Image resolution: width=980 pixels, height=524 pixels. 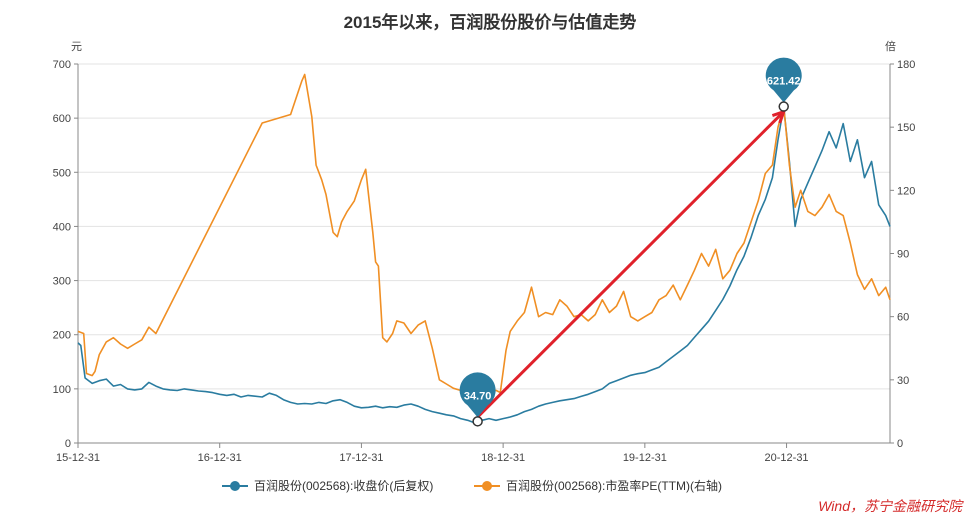 What do you see at coordinates (906, 191) in the screenshot?
I see `right-tick-label: 120` at bounding box center [906, 191].